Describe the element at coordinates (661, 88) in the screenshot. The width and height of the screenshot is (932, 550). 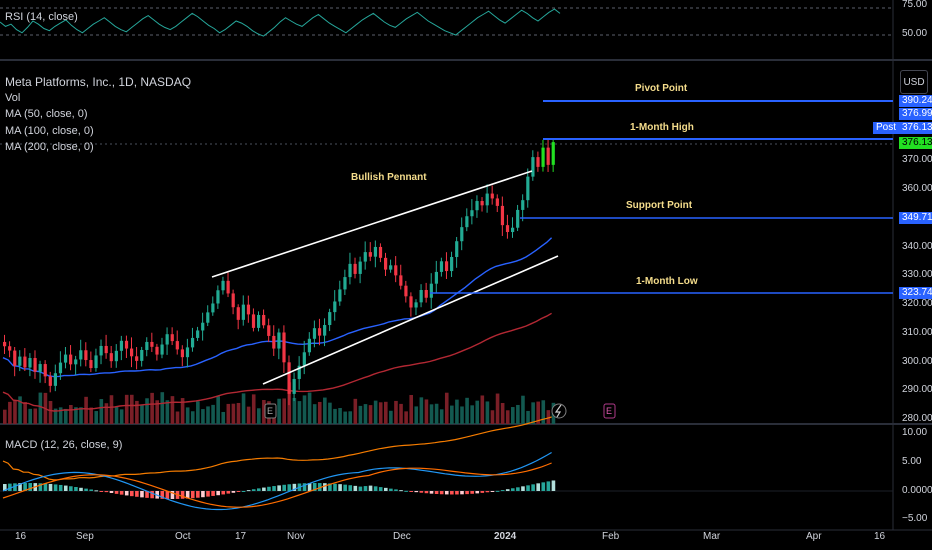
I see `pivot-point-annotation: Pivot Point` at that location.